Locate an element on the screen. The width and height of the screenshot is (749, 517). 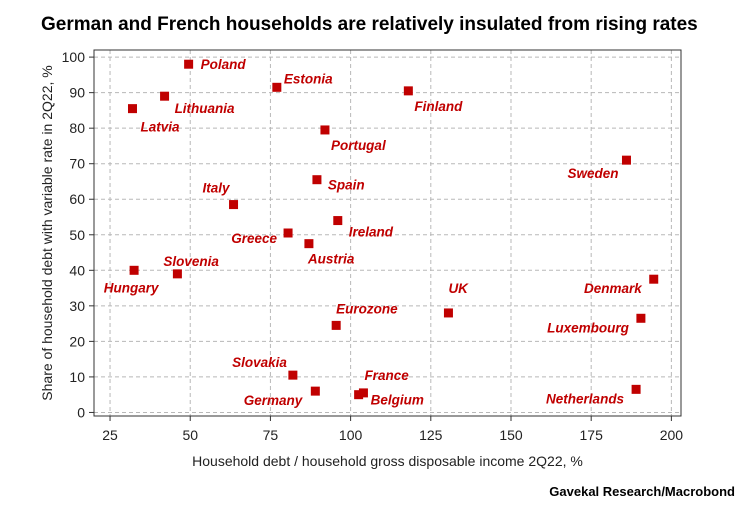
point-latvia is located at coordinates (132, 109).